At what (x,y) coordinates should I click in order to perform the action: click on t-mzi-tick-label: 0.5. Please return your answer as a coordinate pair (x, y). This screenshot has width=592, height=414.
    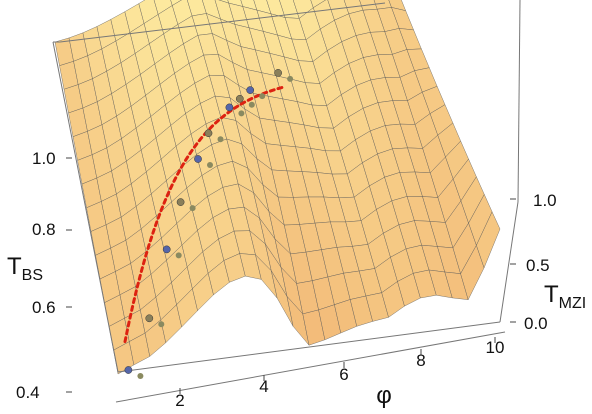
    Looking at the image, I should click on (538, 265).